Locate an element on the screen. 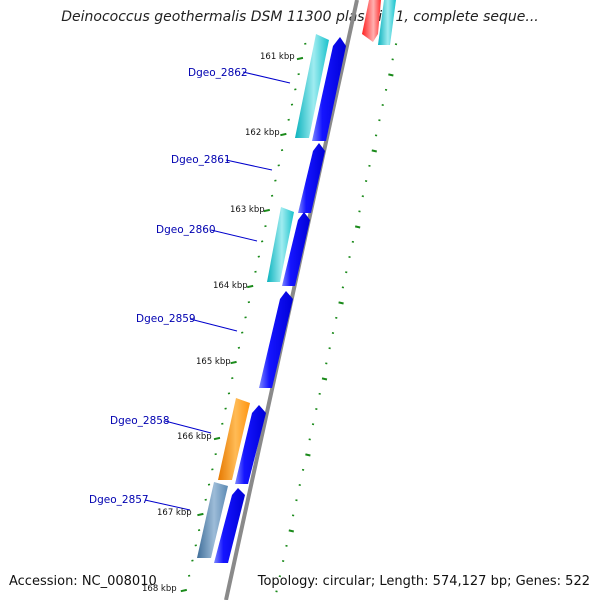 This screenshot has width=600, height=600. gene-label-2857: Dgeo_2857 is located at coordinates (119, 500).